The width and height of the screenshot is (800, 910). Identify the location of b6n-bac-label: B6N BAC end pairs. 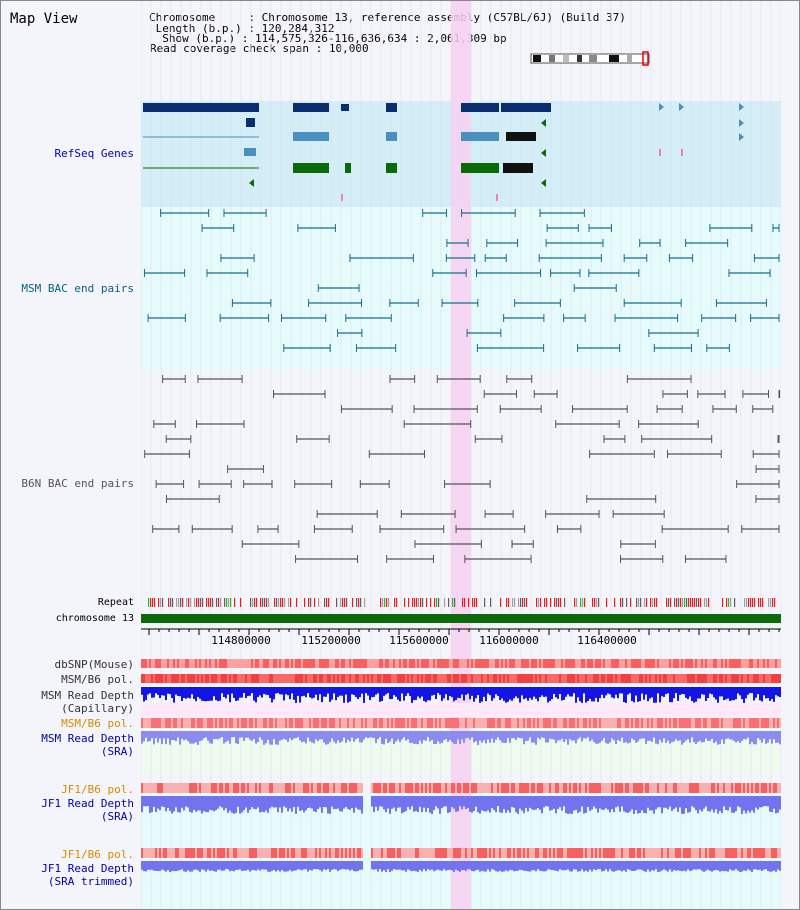
(77, 483).